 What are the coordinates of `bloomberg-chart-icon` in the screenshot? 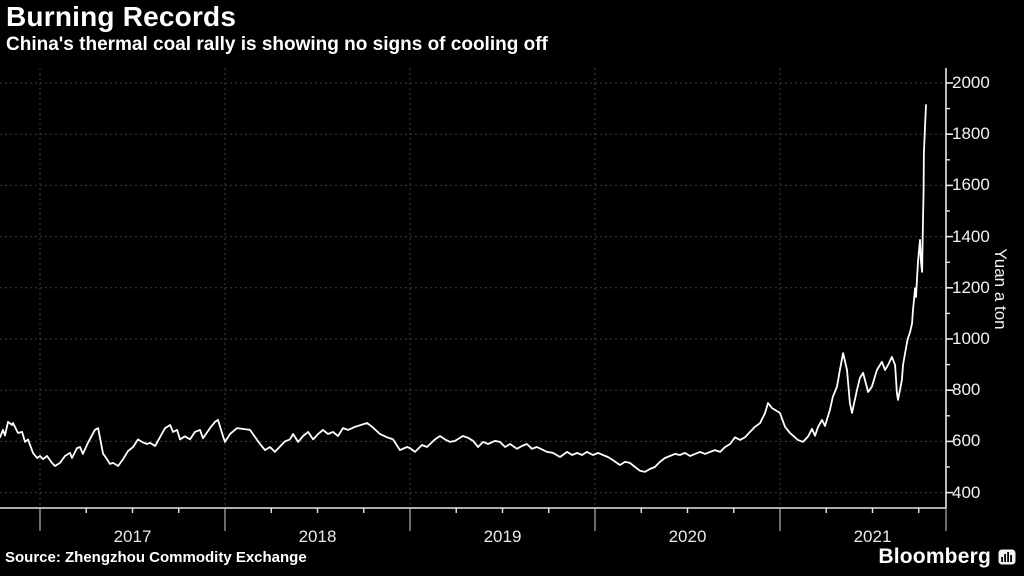 It's located at (1007, 557).